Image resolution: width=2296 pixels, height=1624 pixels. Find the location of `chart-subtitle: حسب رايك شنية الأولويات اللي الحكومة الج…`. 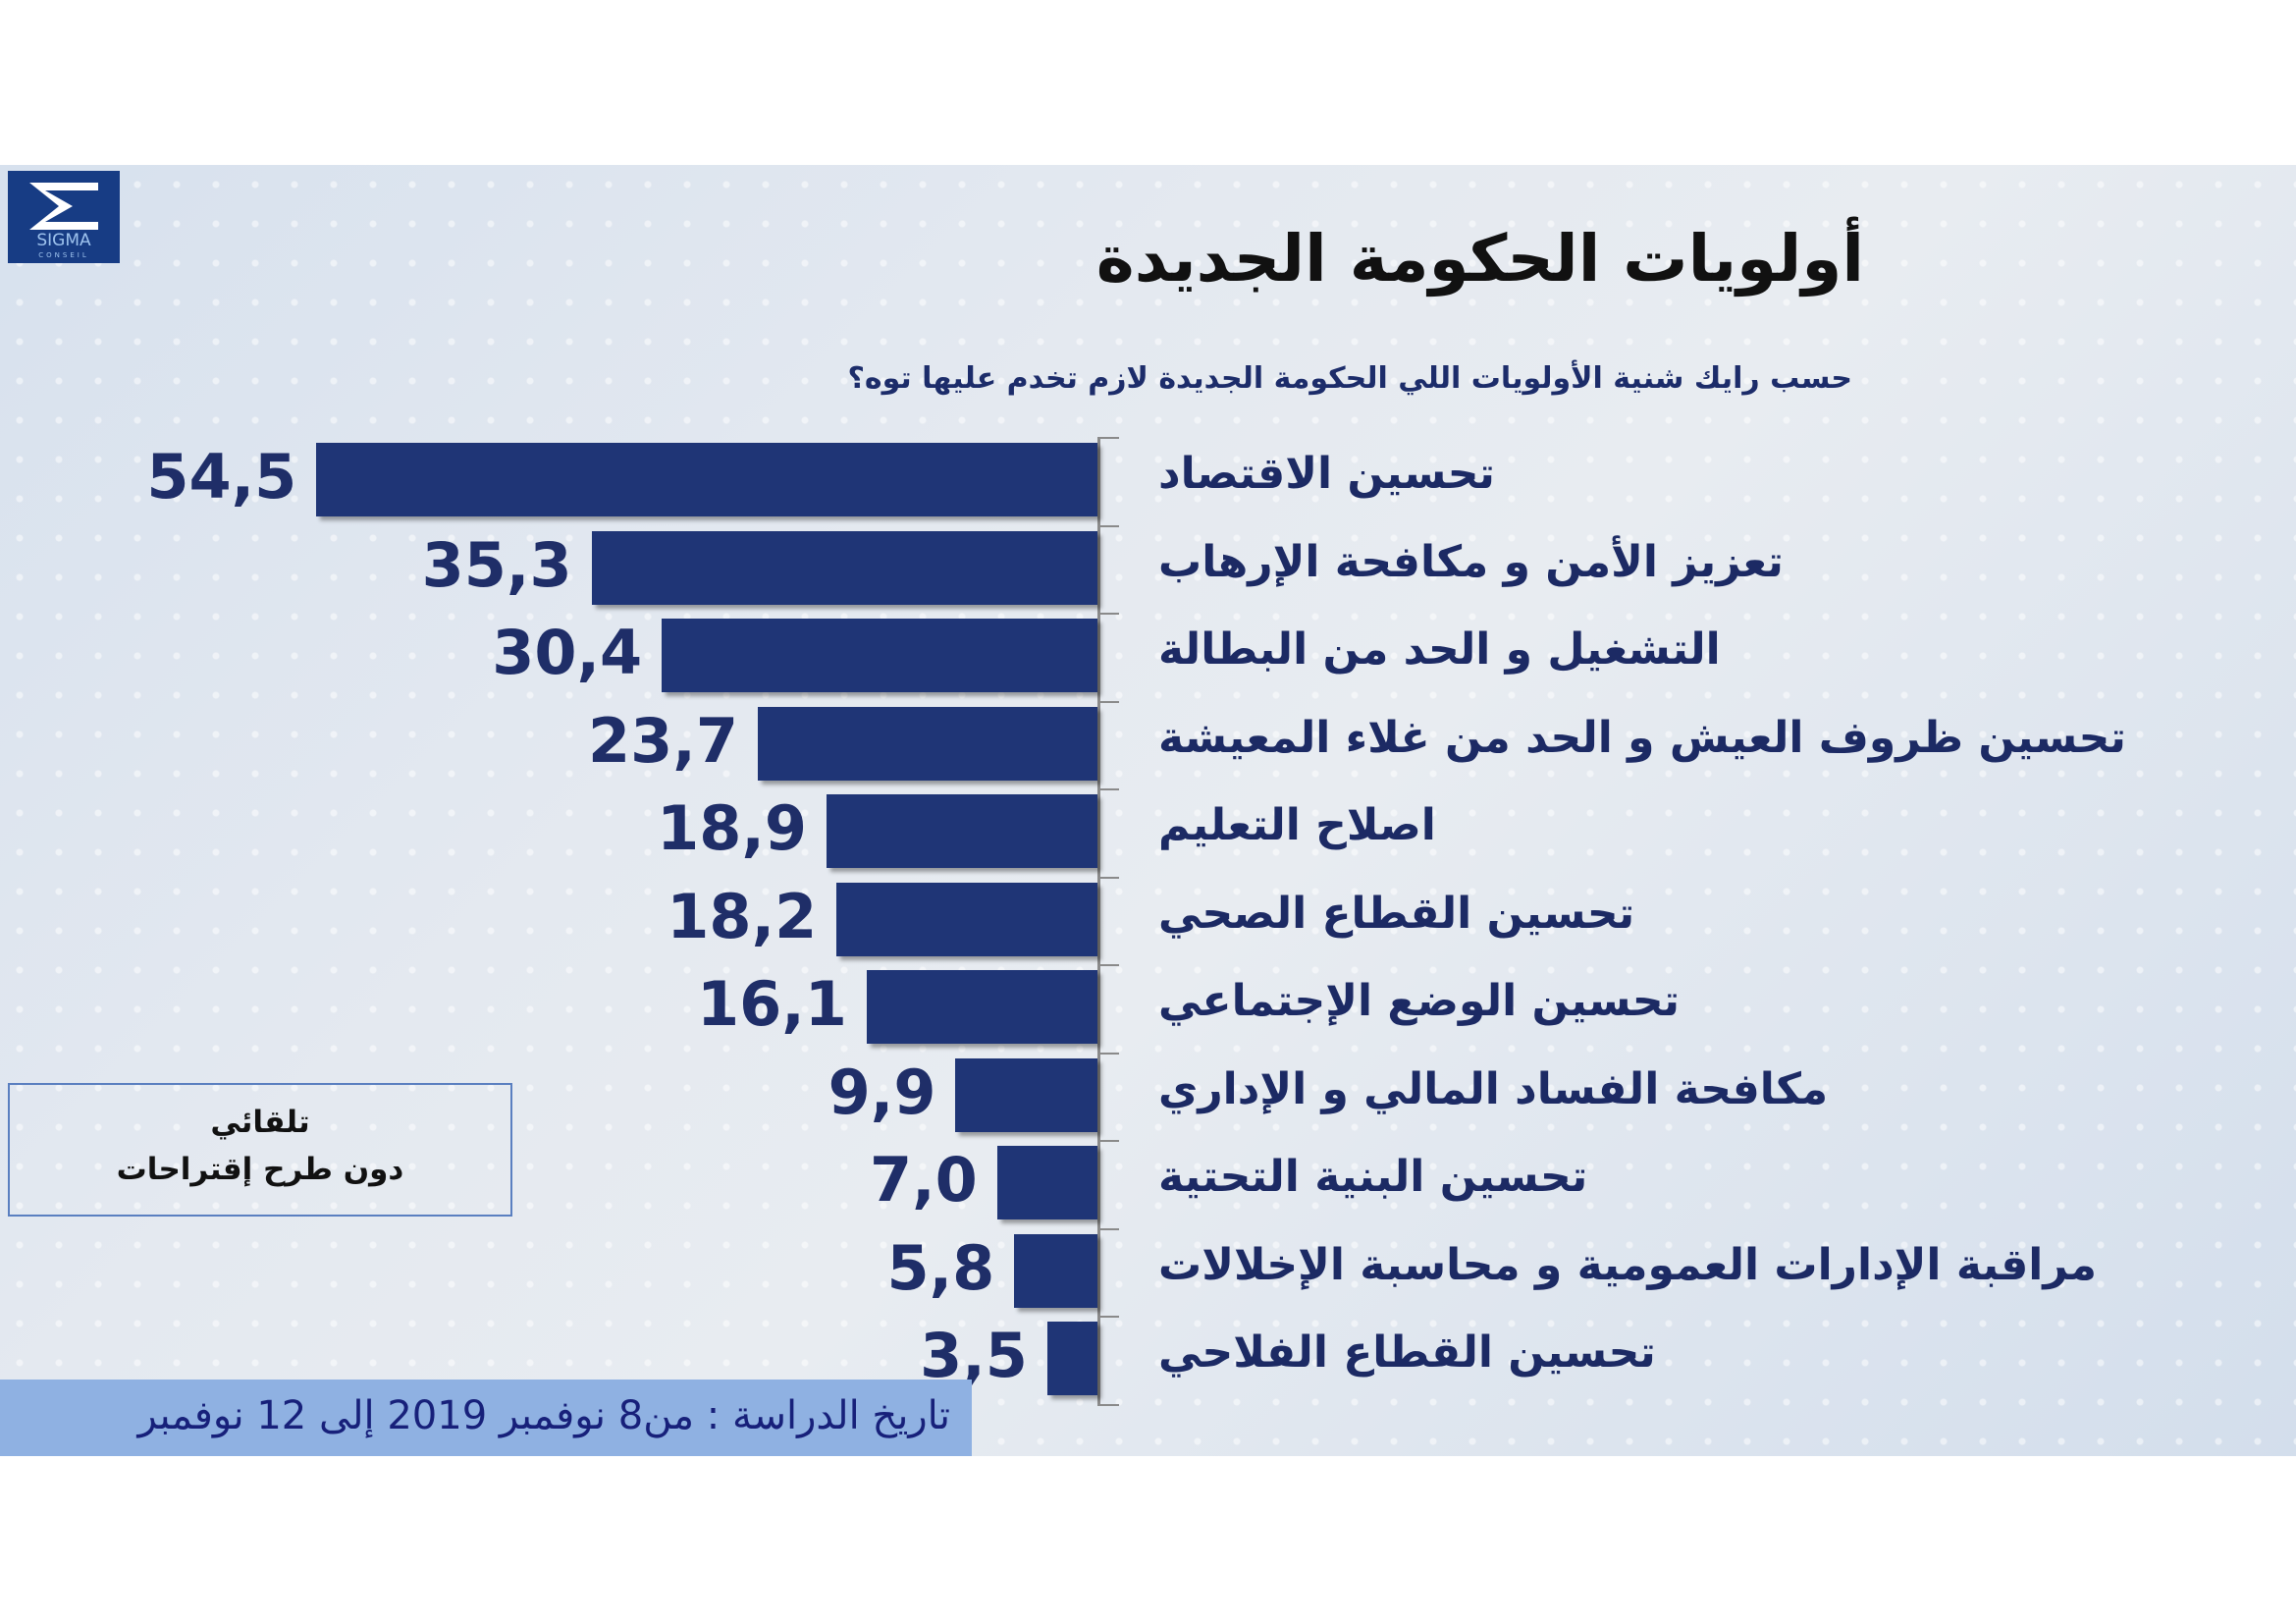

chart-subtitle: حسب رايك شنية الأولويات اللي الحكومة الج… is located at coordinates (1350, 378).